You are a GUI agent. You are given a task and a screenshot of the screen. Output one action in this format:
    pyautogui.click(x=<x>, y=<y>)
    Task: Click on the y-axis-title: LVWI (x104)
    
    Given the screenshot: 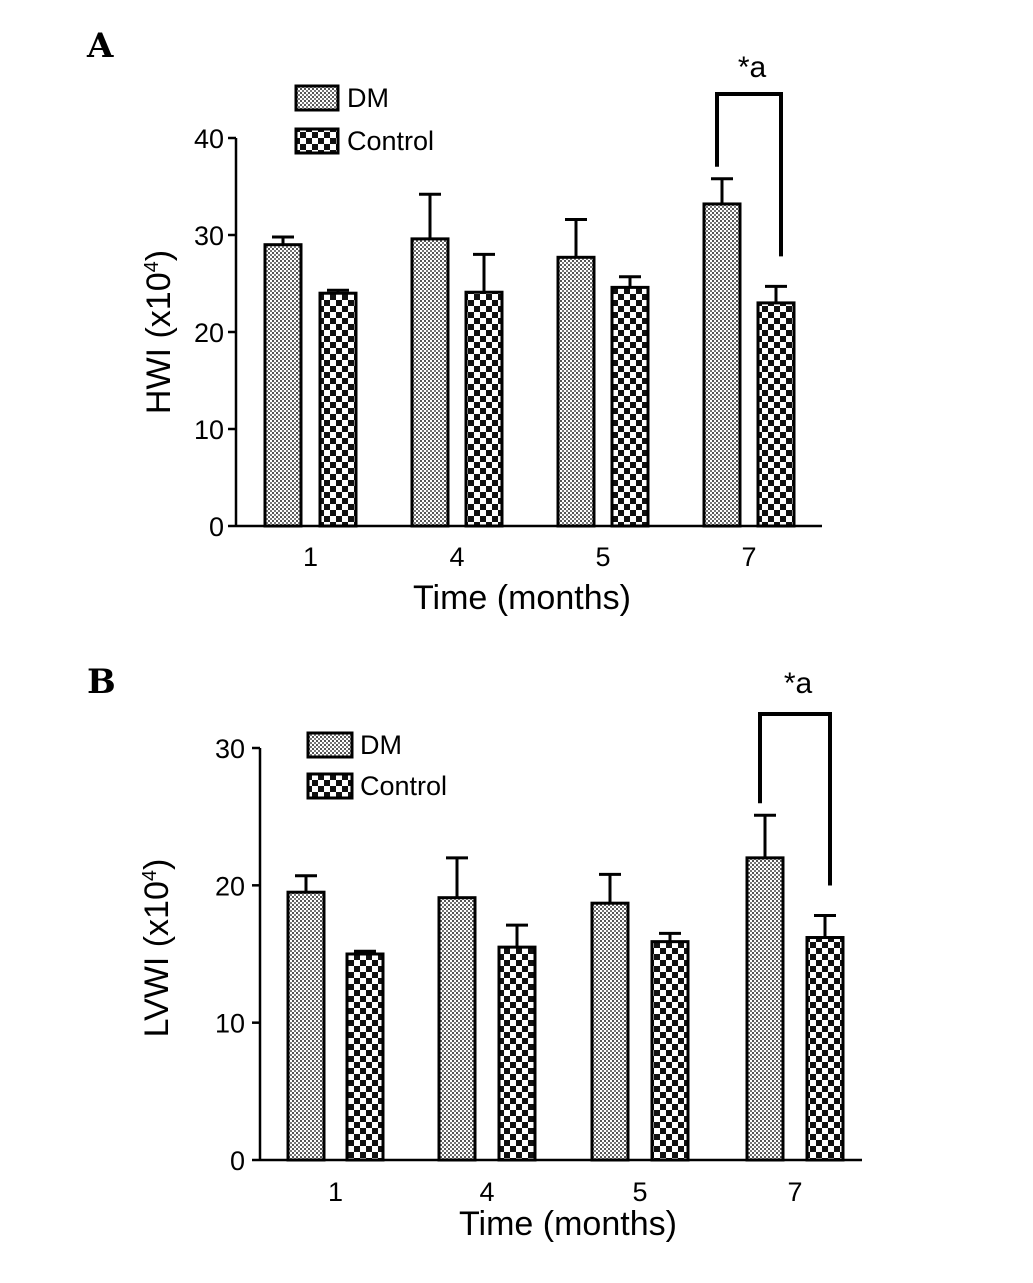 What is the action you would take?
    pyautogui.click(x=157, y=948)
    